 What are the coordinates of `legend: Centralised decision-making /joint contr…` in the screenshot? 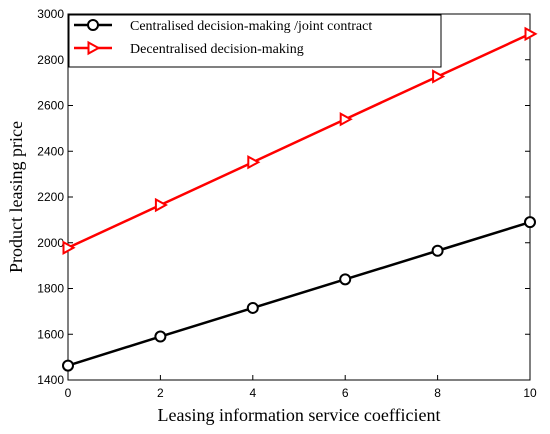 It's located at (255, 41).